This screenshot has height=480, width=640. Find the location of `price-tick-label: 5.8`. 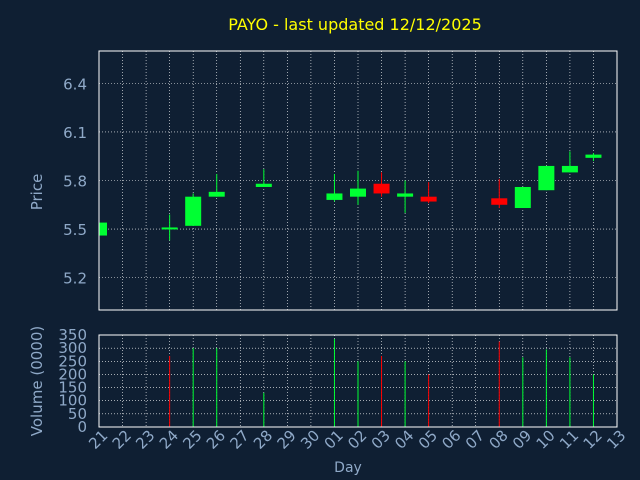

price-tick-label: 5.8 is located at coordinates (75, 182).